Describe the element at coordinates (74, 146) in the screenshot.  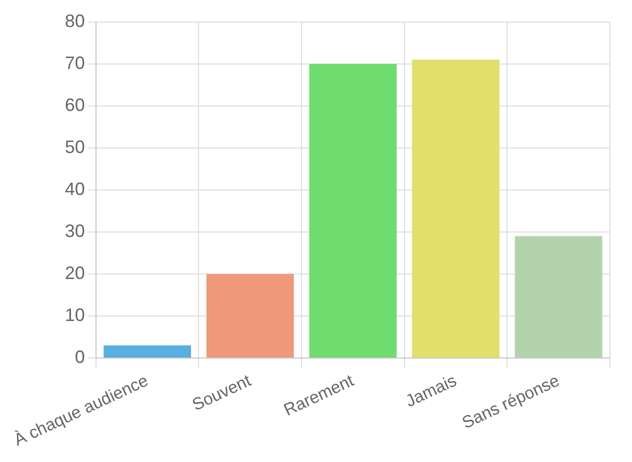
I see `y-tick-label: 50` at that location.